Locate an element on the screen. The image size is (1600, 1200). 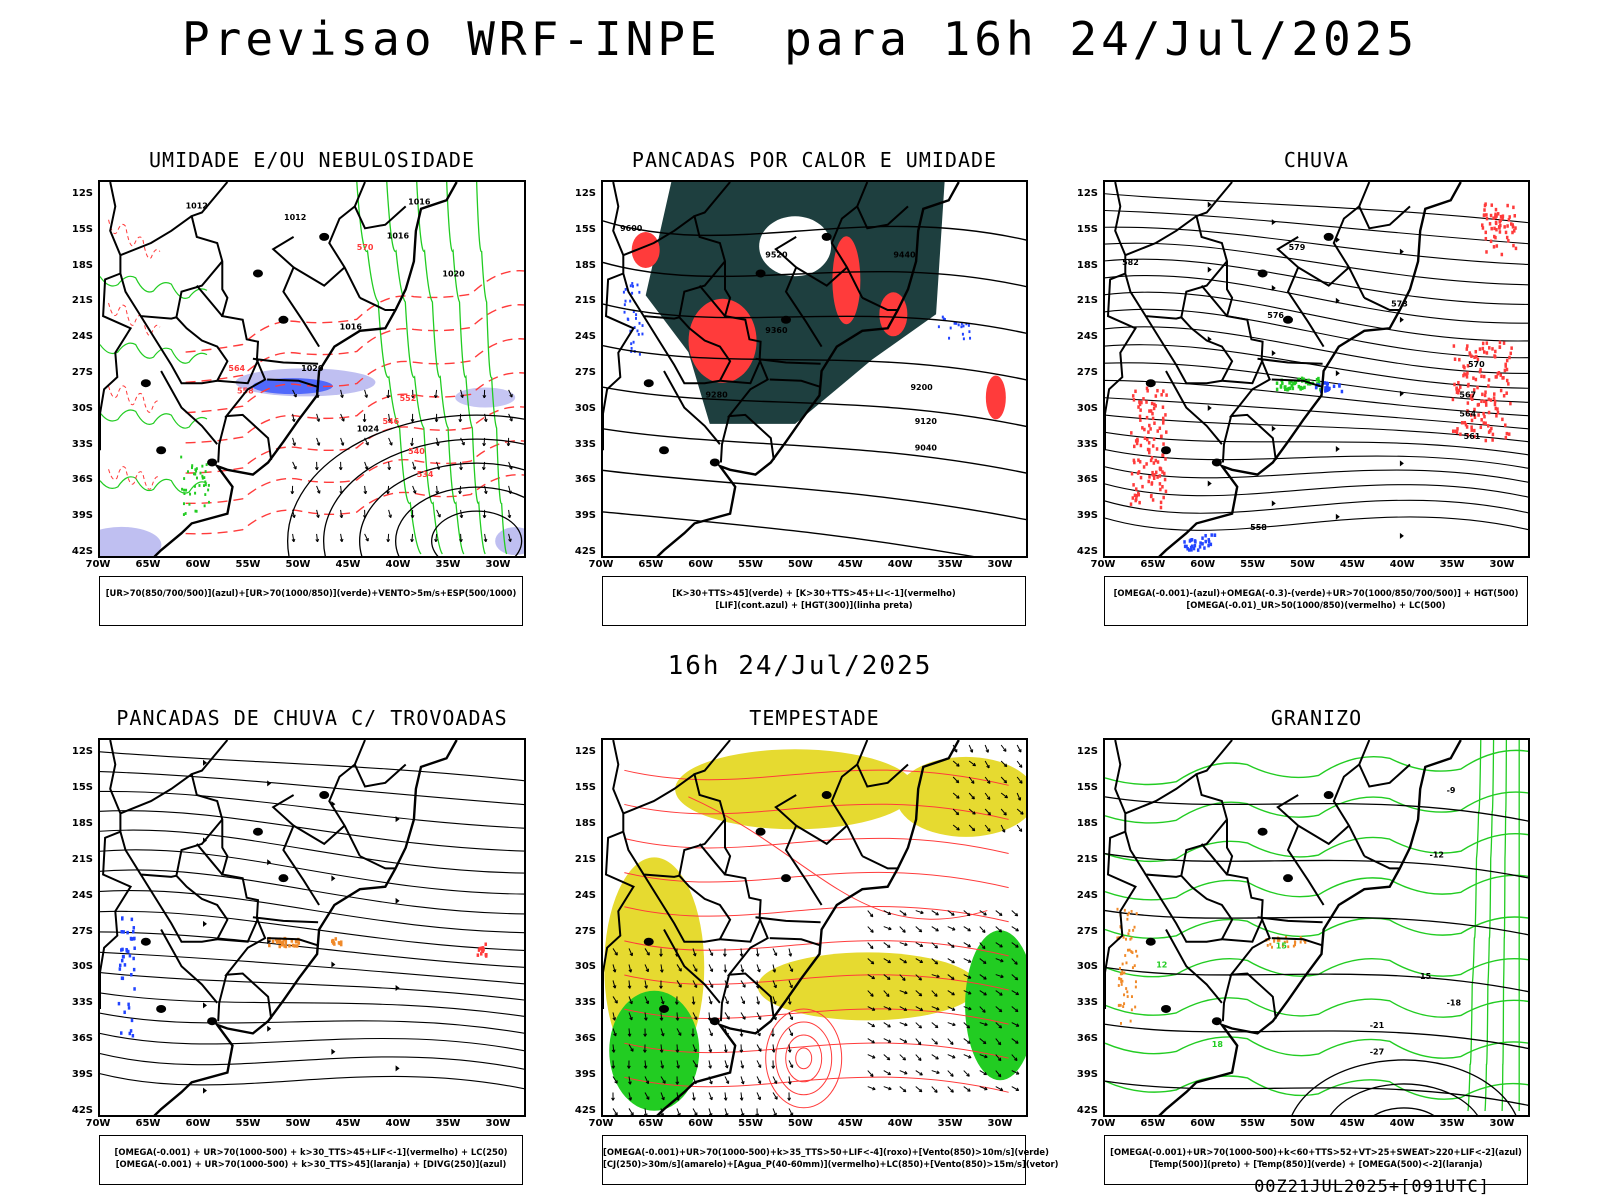
map-panel: -9 -12 -15 -18 -21 -27 12 15 18 is located at coordinates (1316, 927).